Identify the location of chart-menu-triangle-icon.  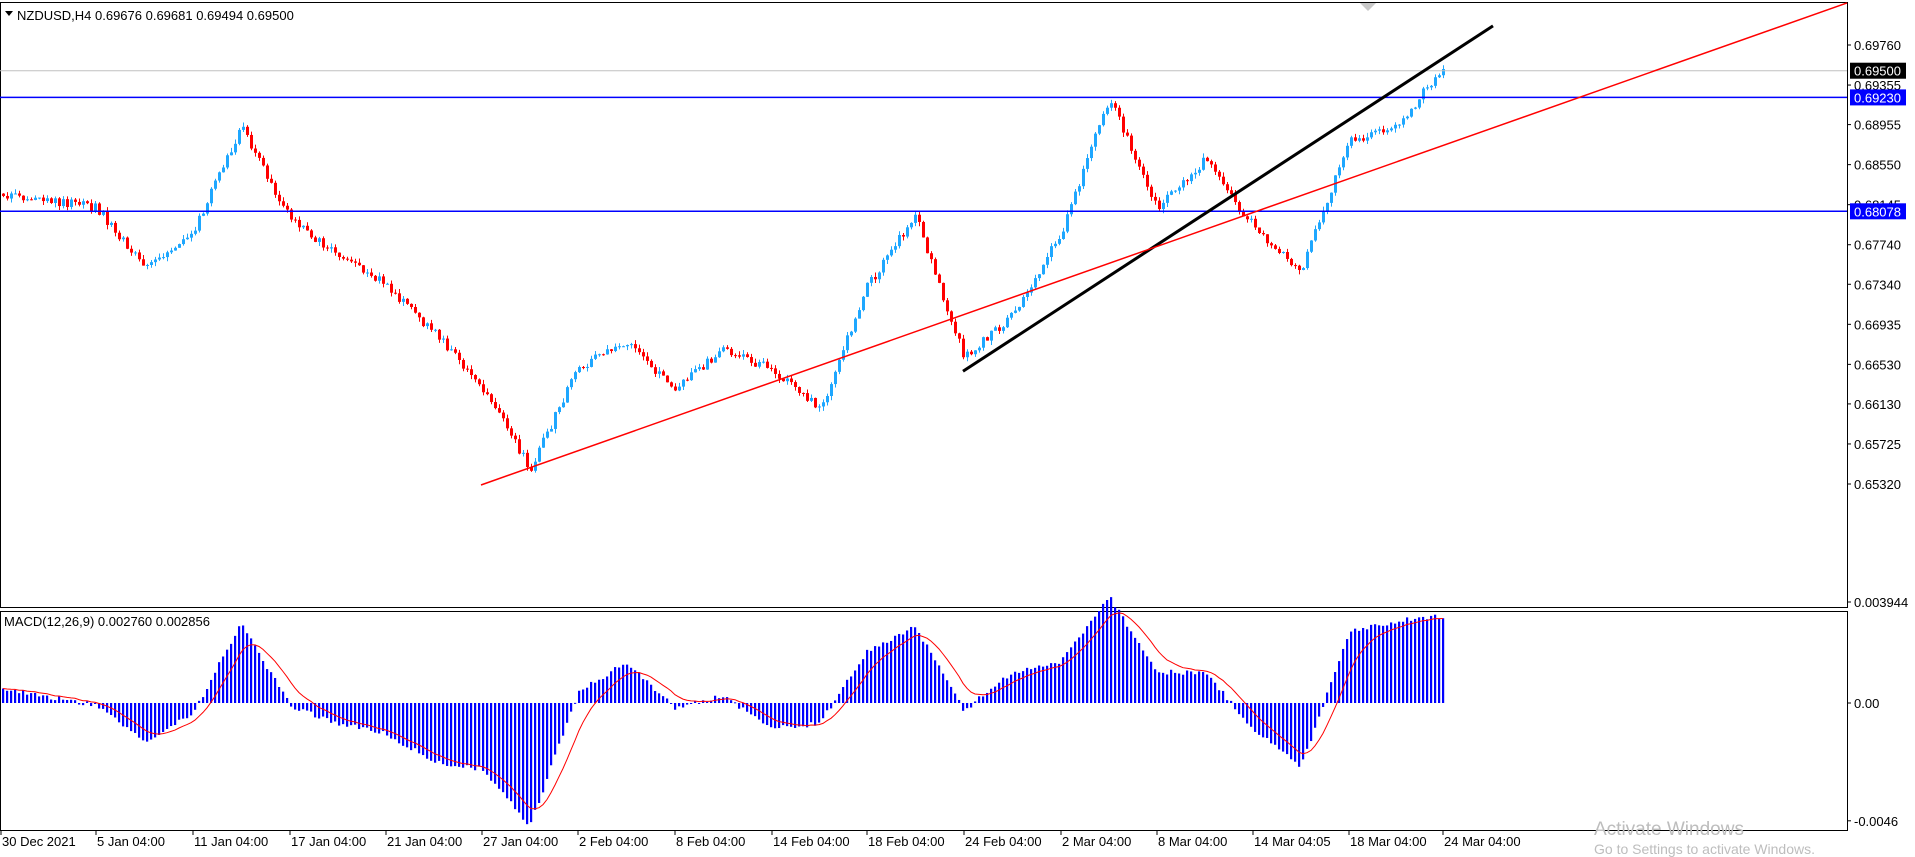
(9, 13).